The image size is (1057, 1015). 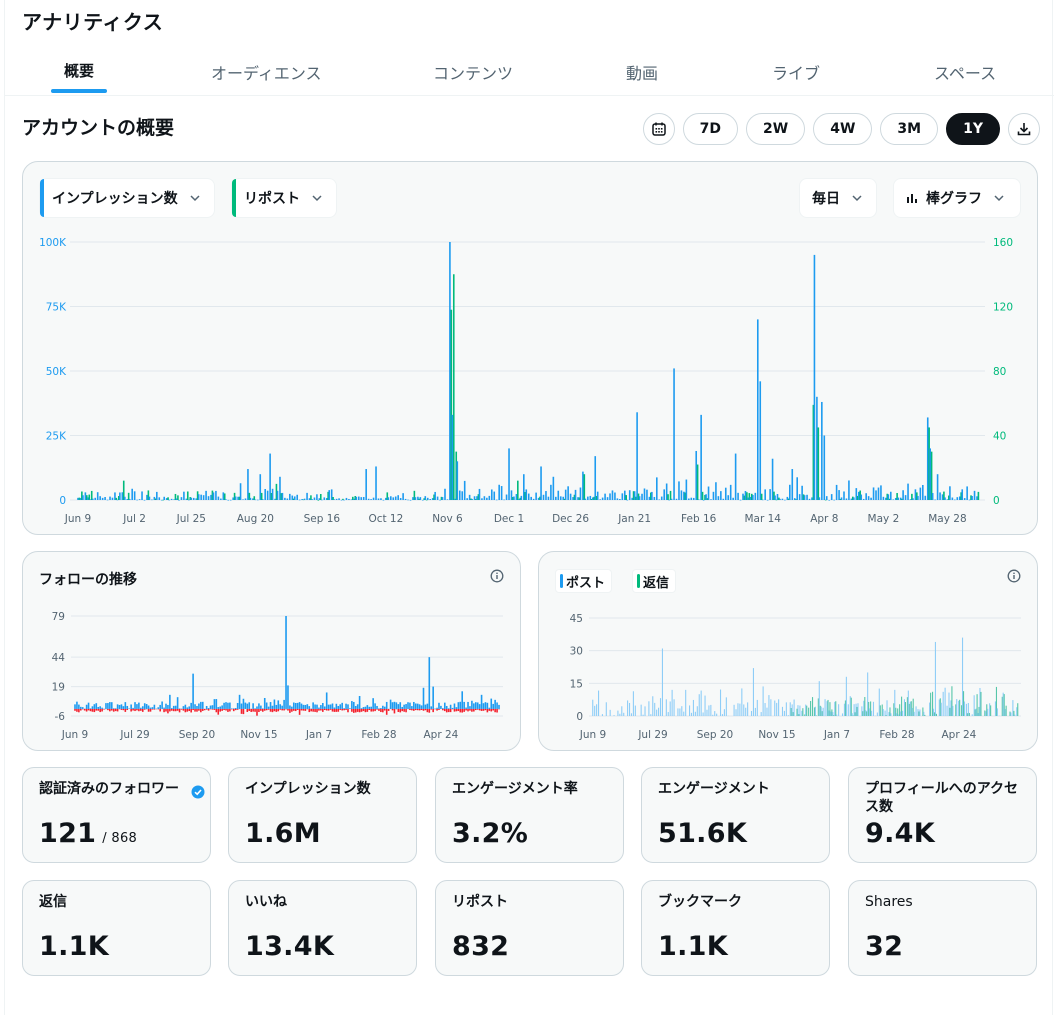 What do you see at coordinates (710, 129) in the screenshot?
I see `range-7d-button: 7D` at bounding box center [710, 129].